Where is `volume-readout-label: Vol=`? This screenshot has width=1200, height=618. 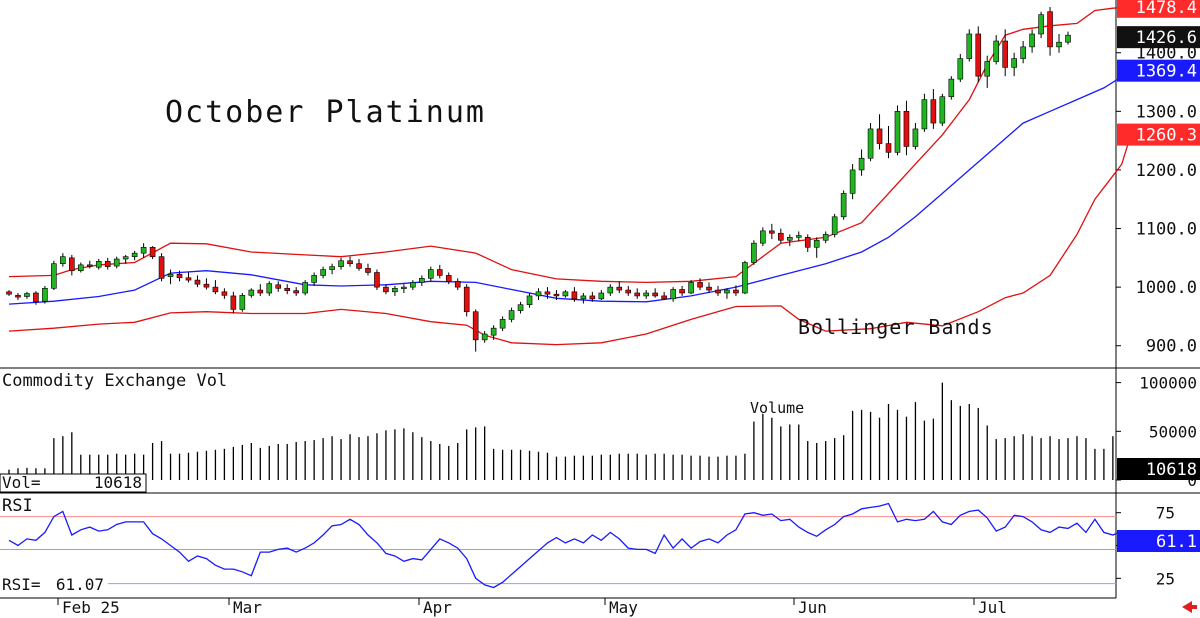 volume-readout-label: Vol= is located at coordinates (21, 482).